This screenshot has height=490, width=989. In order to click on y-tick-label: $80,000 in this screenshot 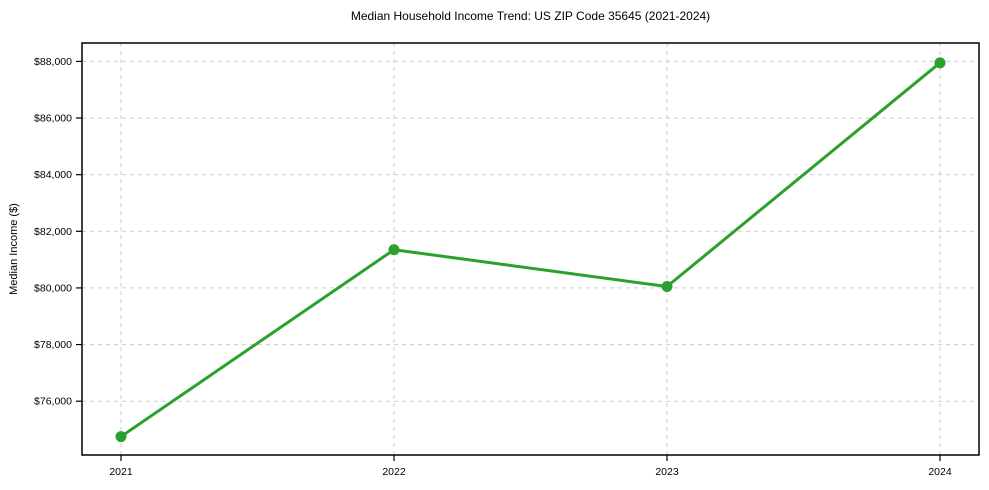, I will do `click(53, 288)`.